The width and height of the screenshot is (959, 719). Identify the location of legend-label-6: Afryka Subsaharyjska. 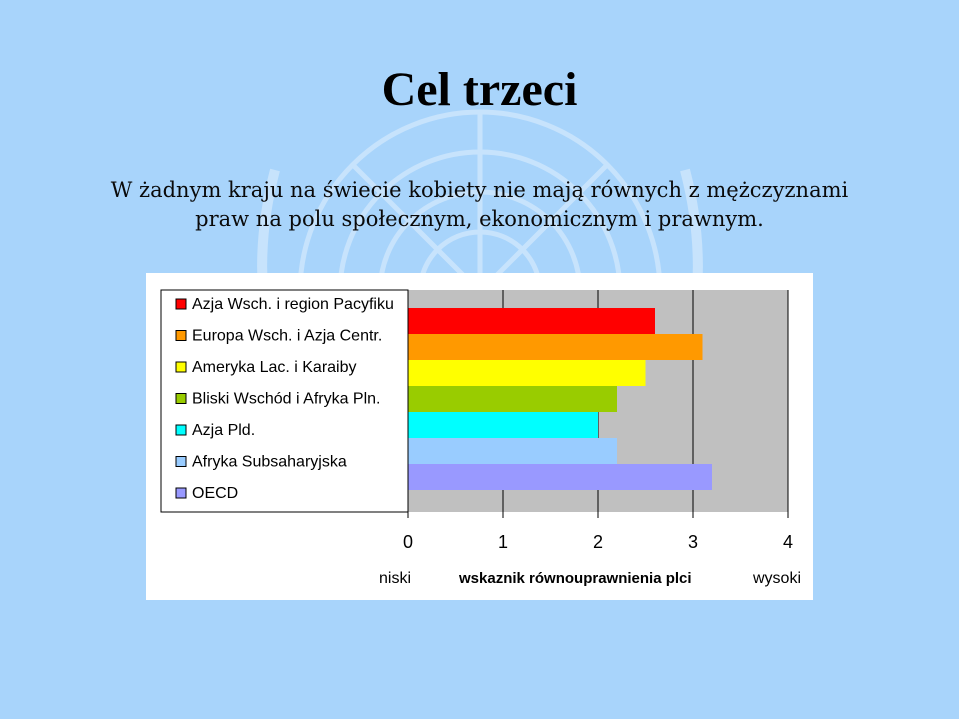
(269, 462).